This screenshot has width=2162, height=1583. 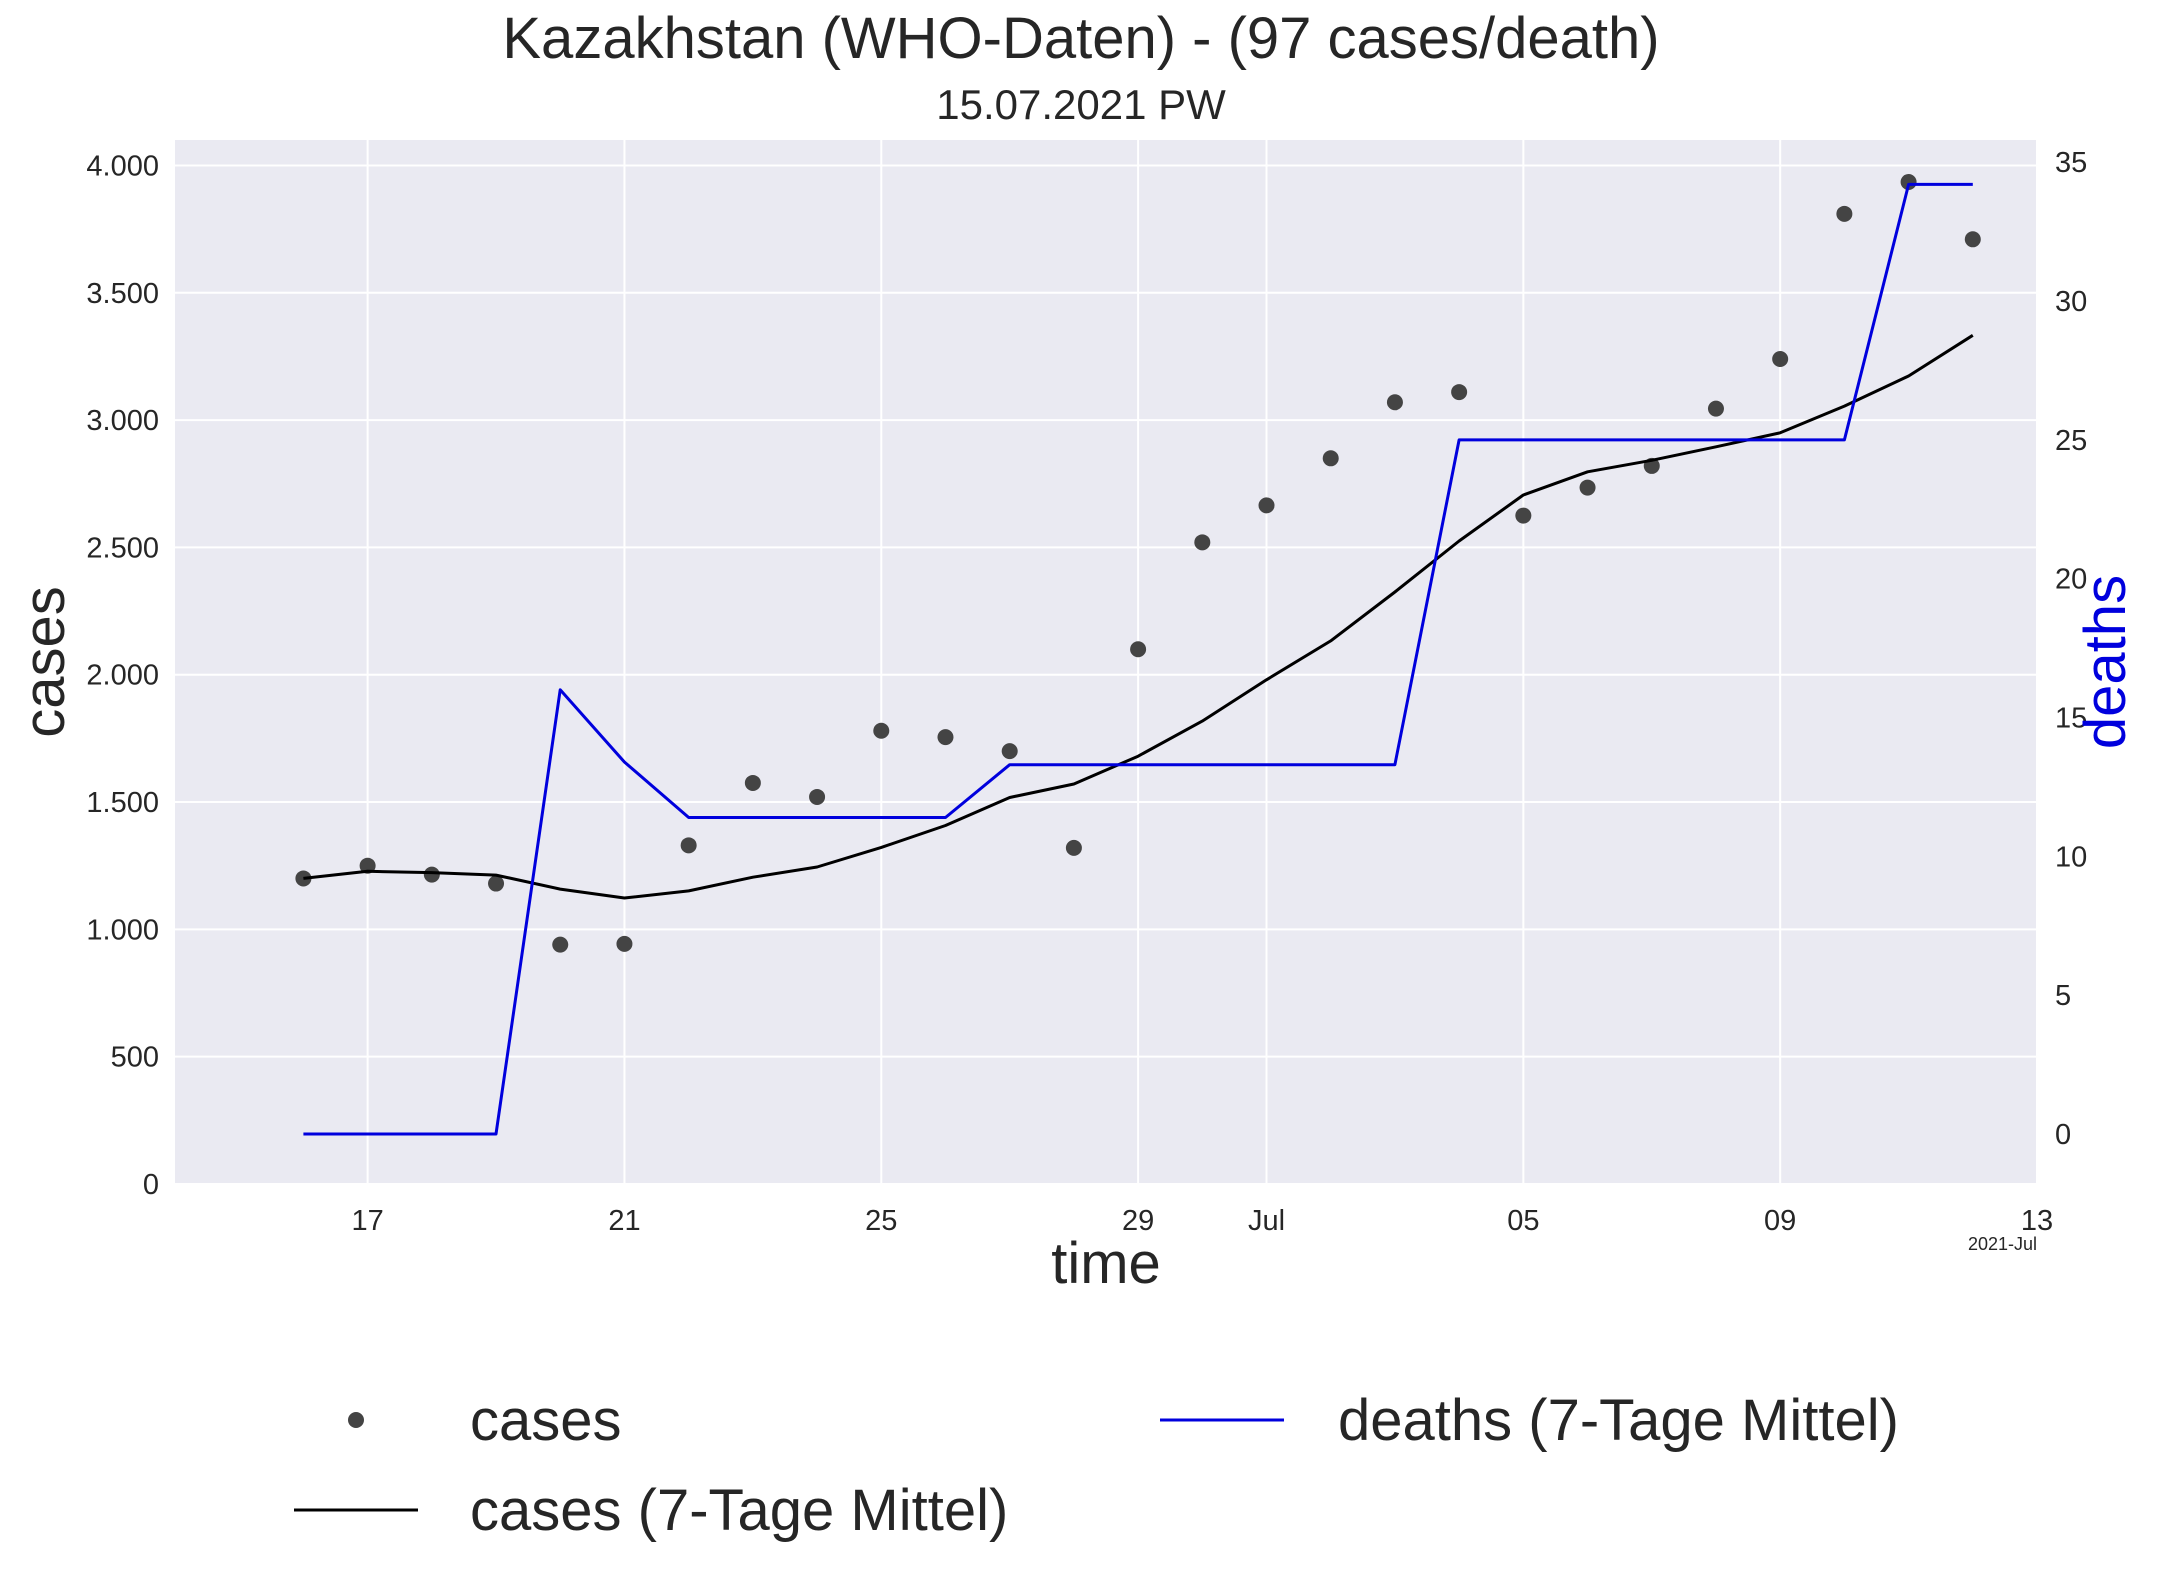 What do you see at coordinates (122, 548) in the screenshot?
I see `y-axis-left-tick-label: 2.500` at bounding box center [122, 548].